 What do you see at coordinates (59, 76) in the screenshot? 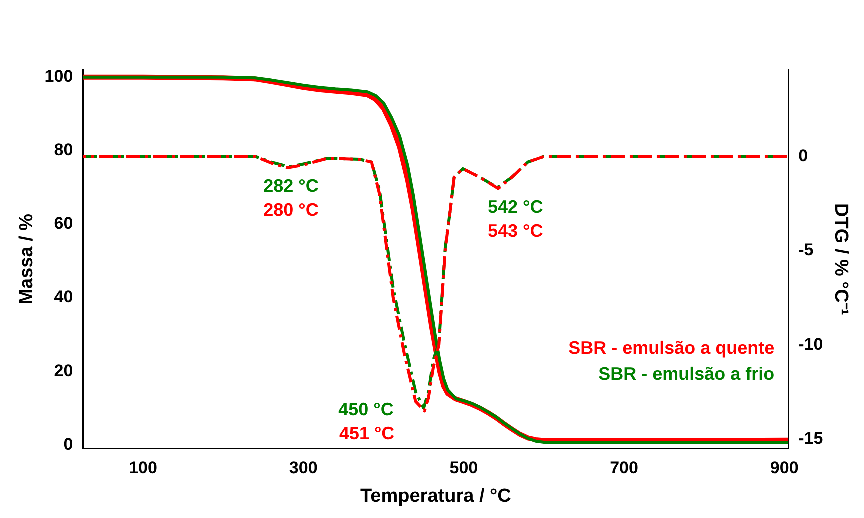
I see `y-tick-label: 100` at bounding box center [59, 76].